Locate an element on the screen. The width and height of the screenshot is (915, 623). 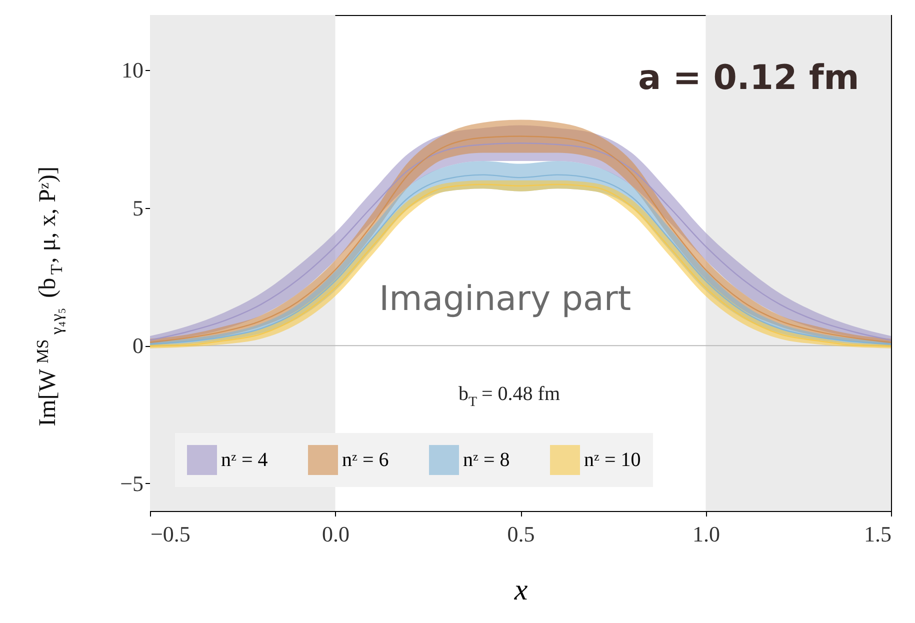
x-tick-label: 1.5 is located at coordinates (878, 534).